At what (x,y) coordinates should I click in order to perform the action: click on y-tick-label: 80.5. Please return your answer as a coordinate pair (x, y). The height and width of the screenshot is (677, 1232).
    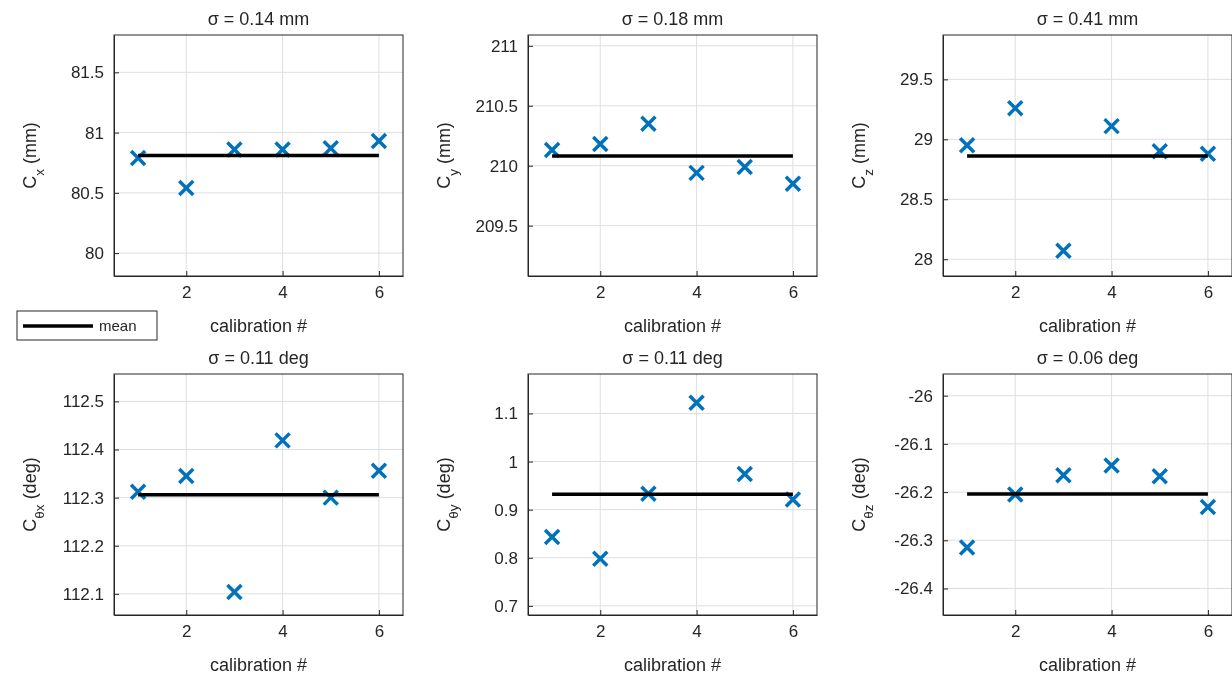
    Looking at the image, I should click on (87, 193).